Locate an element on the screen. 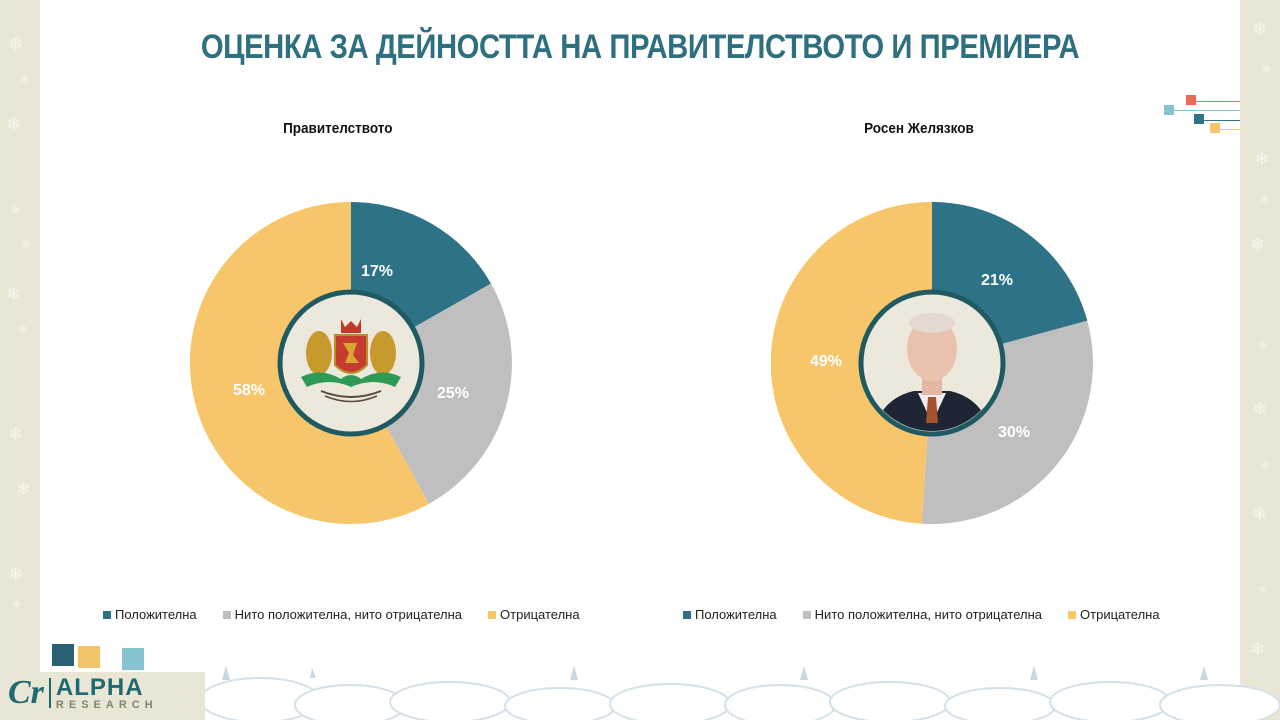 This screenshot has width=1280, height=720. alpha-research-logo: Cr ALPHA RESEARCH is located at coordinates (83, 693).